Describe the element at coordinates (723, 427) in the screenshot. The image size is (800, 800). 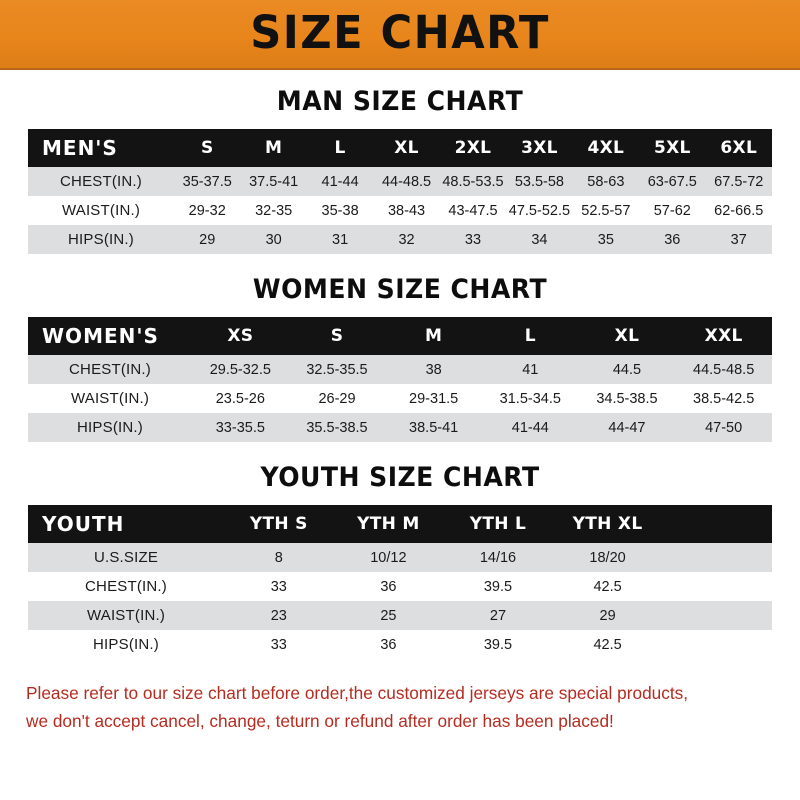
I see `cell: 47-50` at that location.